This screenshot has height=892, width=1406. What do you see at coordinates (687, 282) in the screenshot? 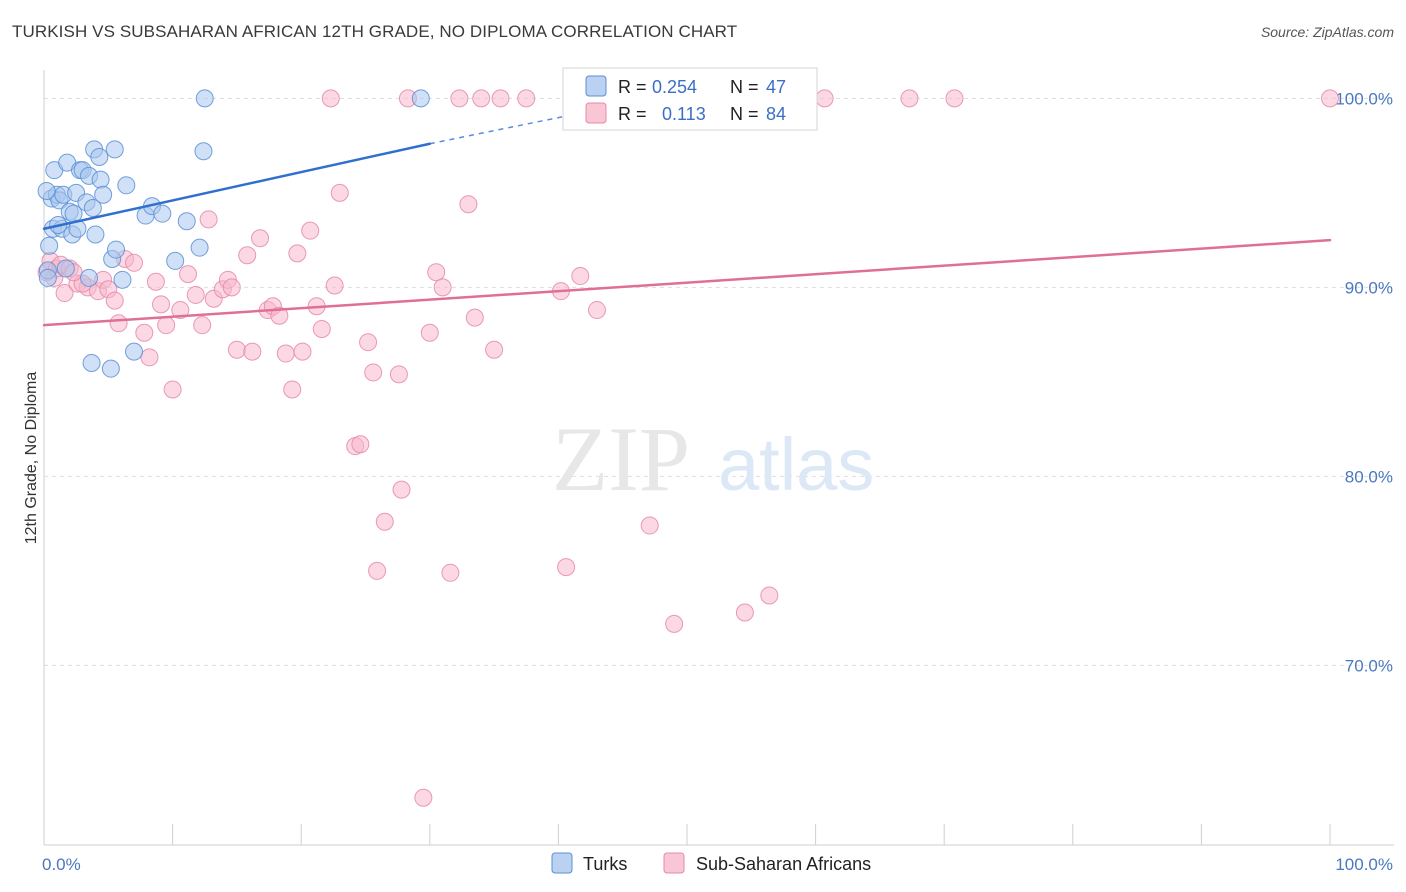
I see `ssa-trend-line` at bounding box center [687, 282].